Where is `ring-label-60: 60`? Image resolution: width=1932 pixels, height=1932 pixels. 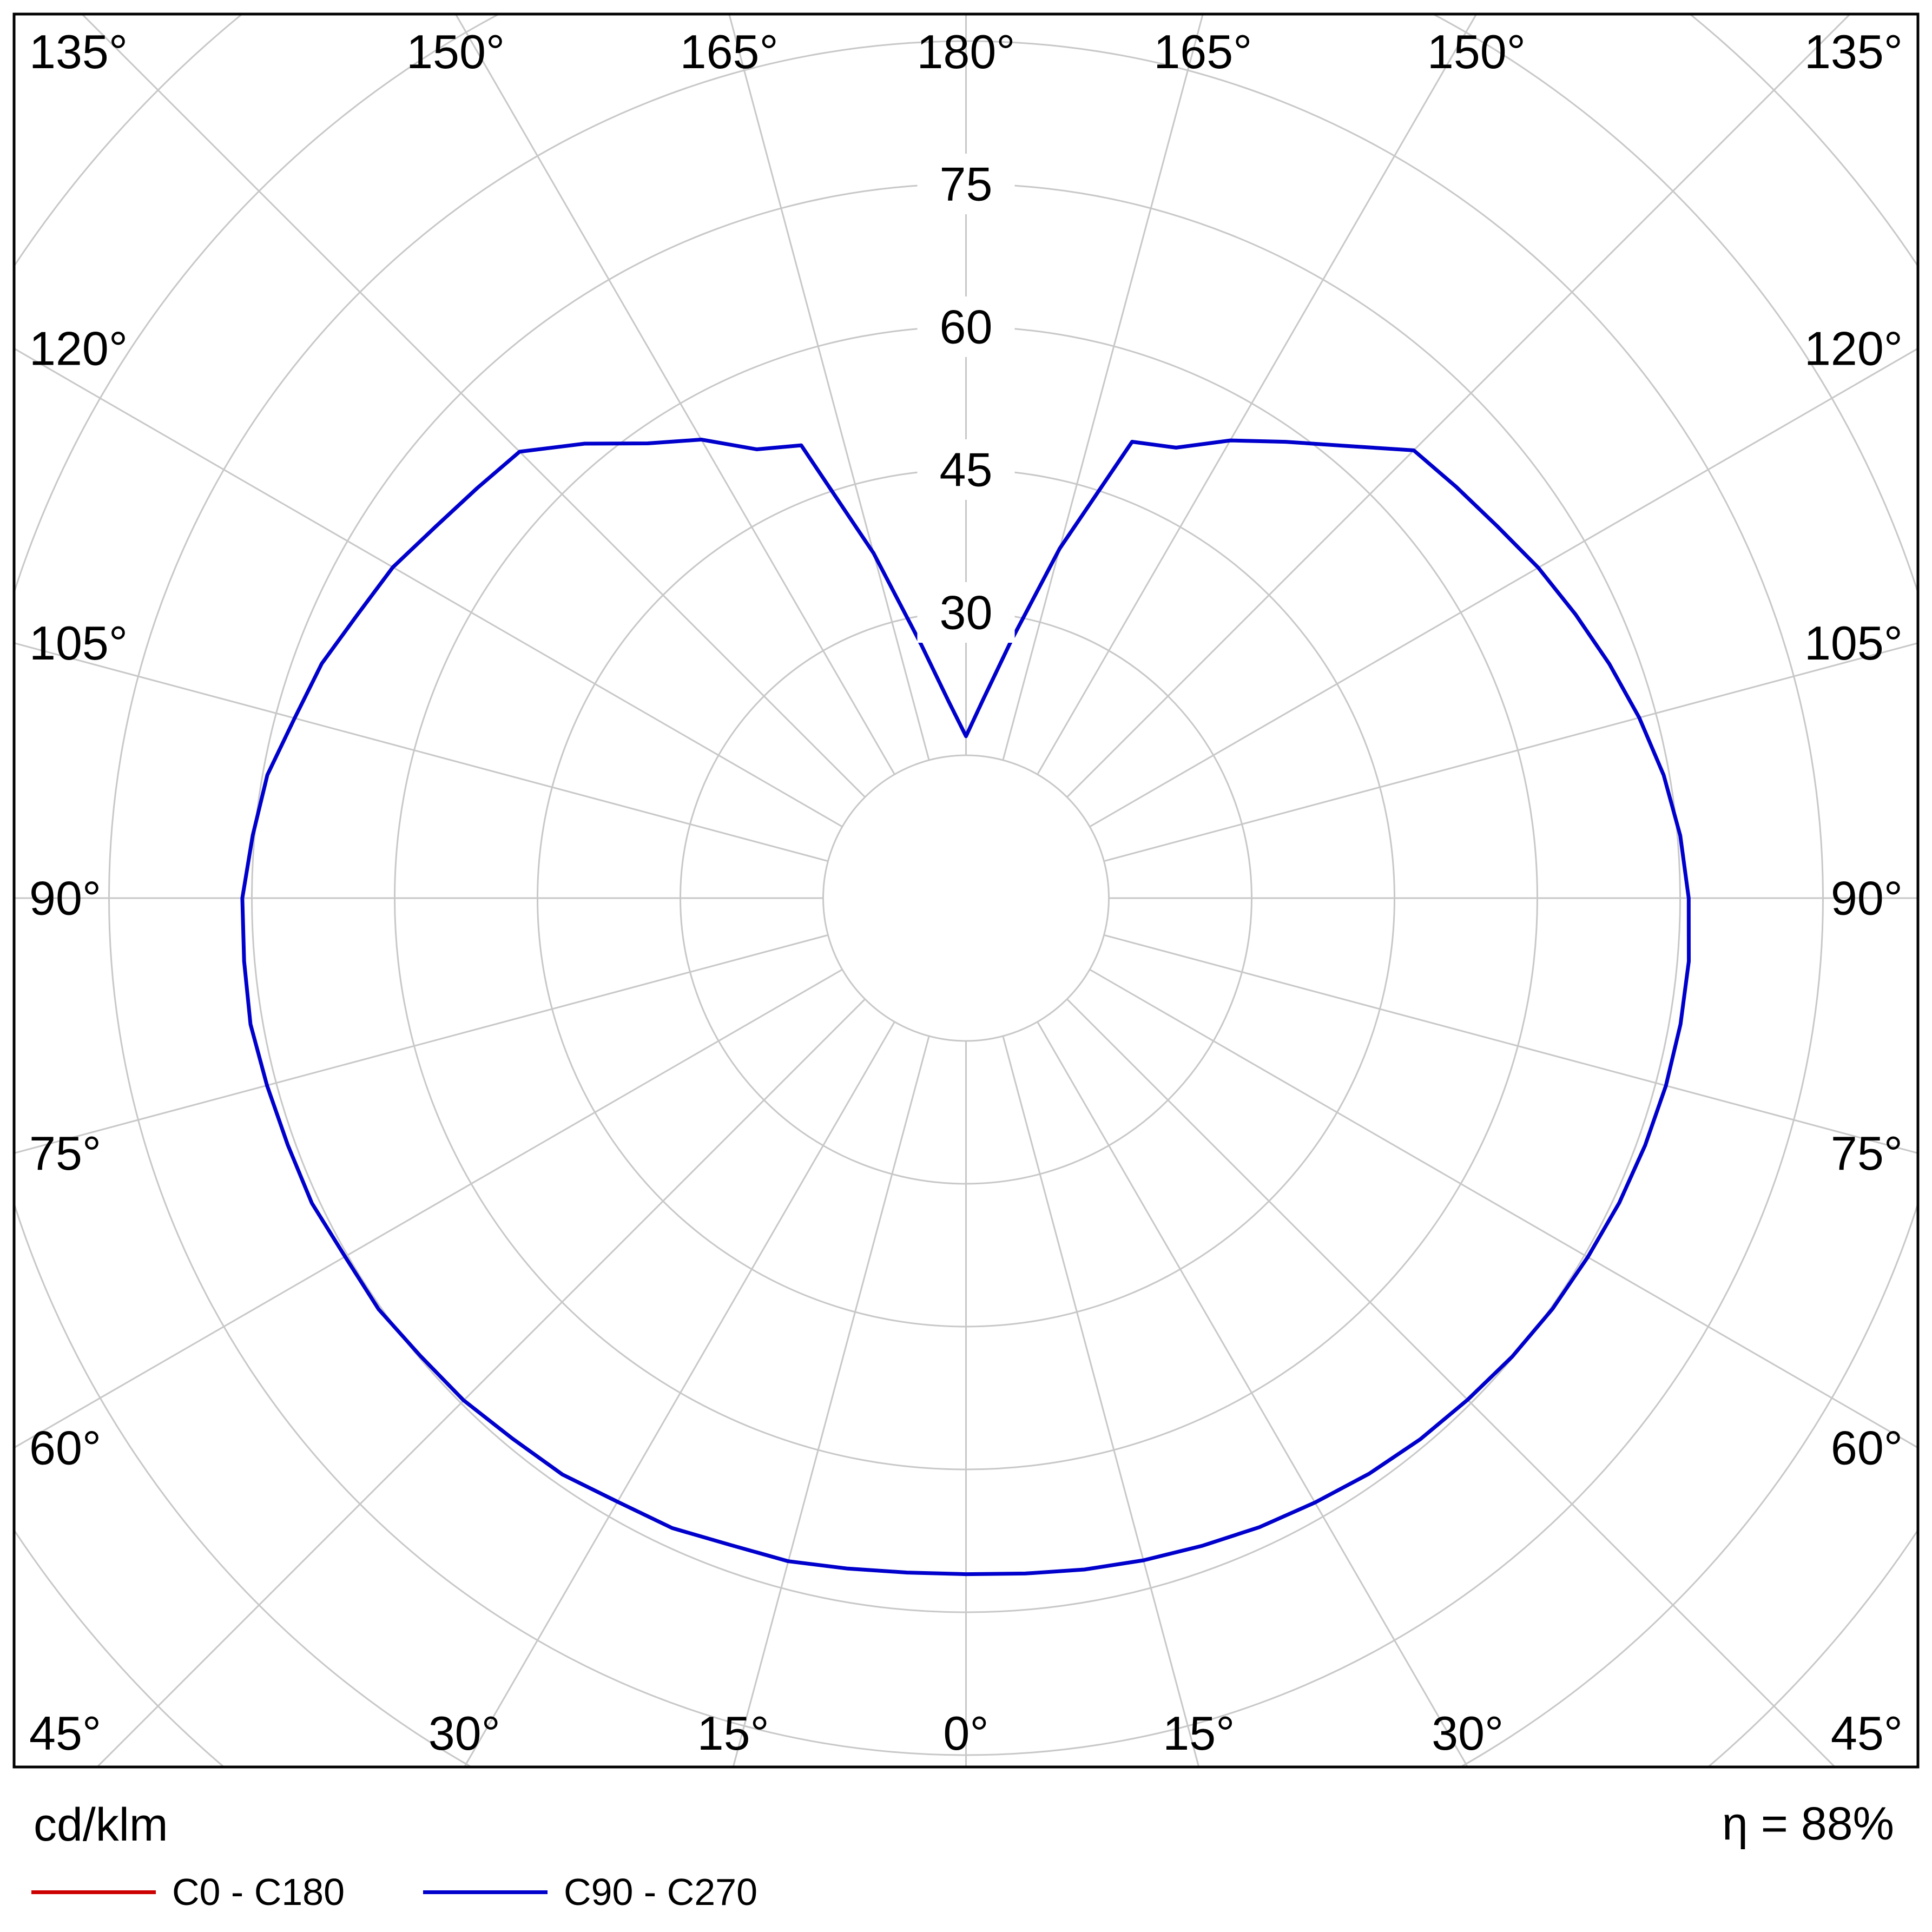 ring-label-60: 60 is located at coordinates (966, 327).